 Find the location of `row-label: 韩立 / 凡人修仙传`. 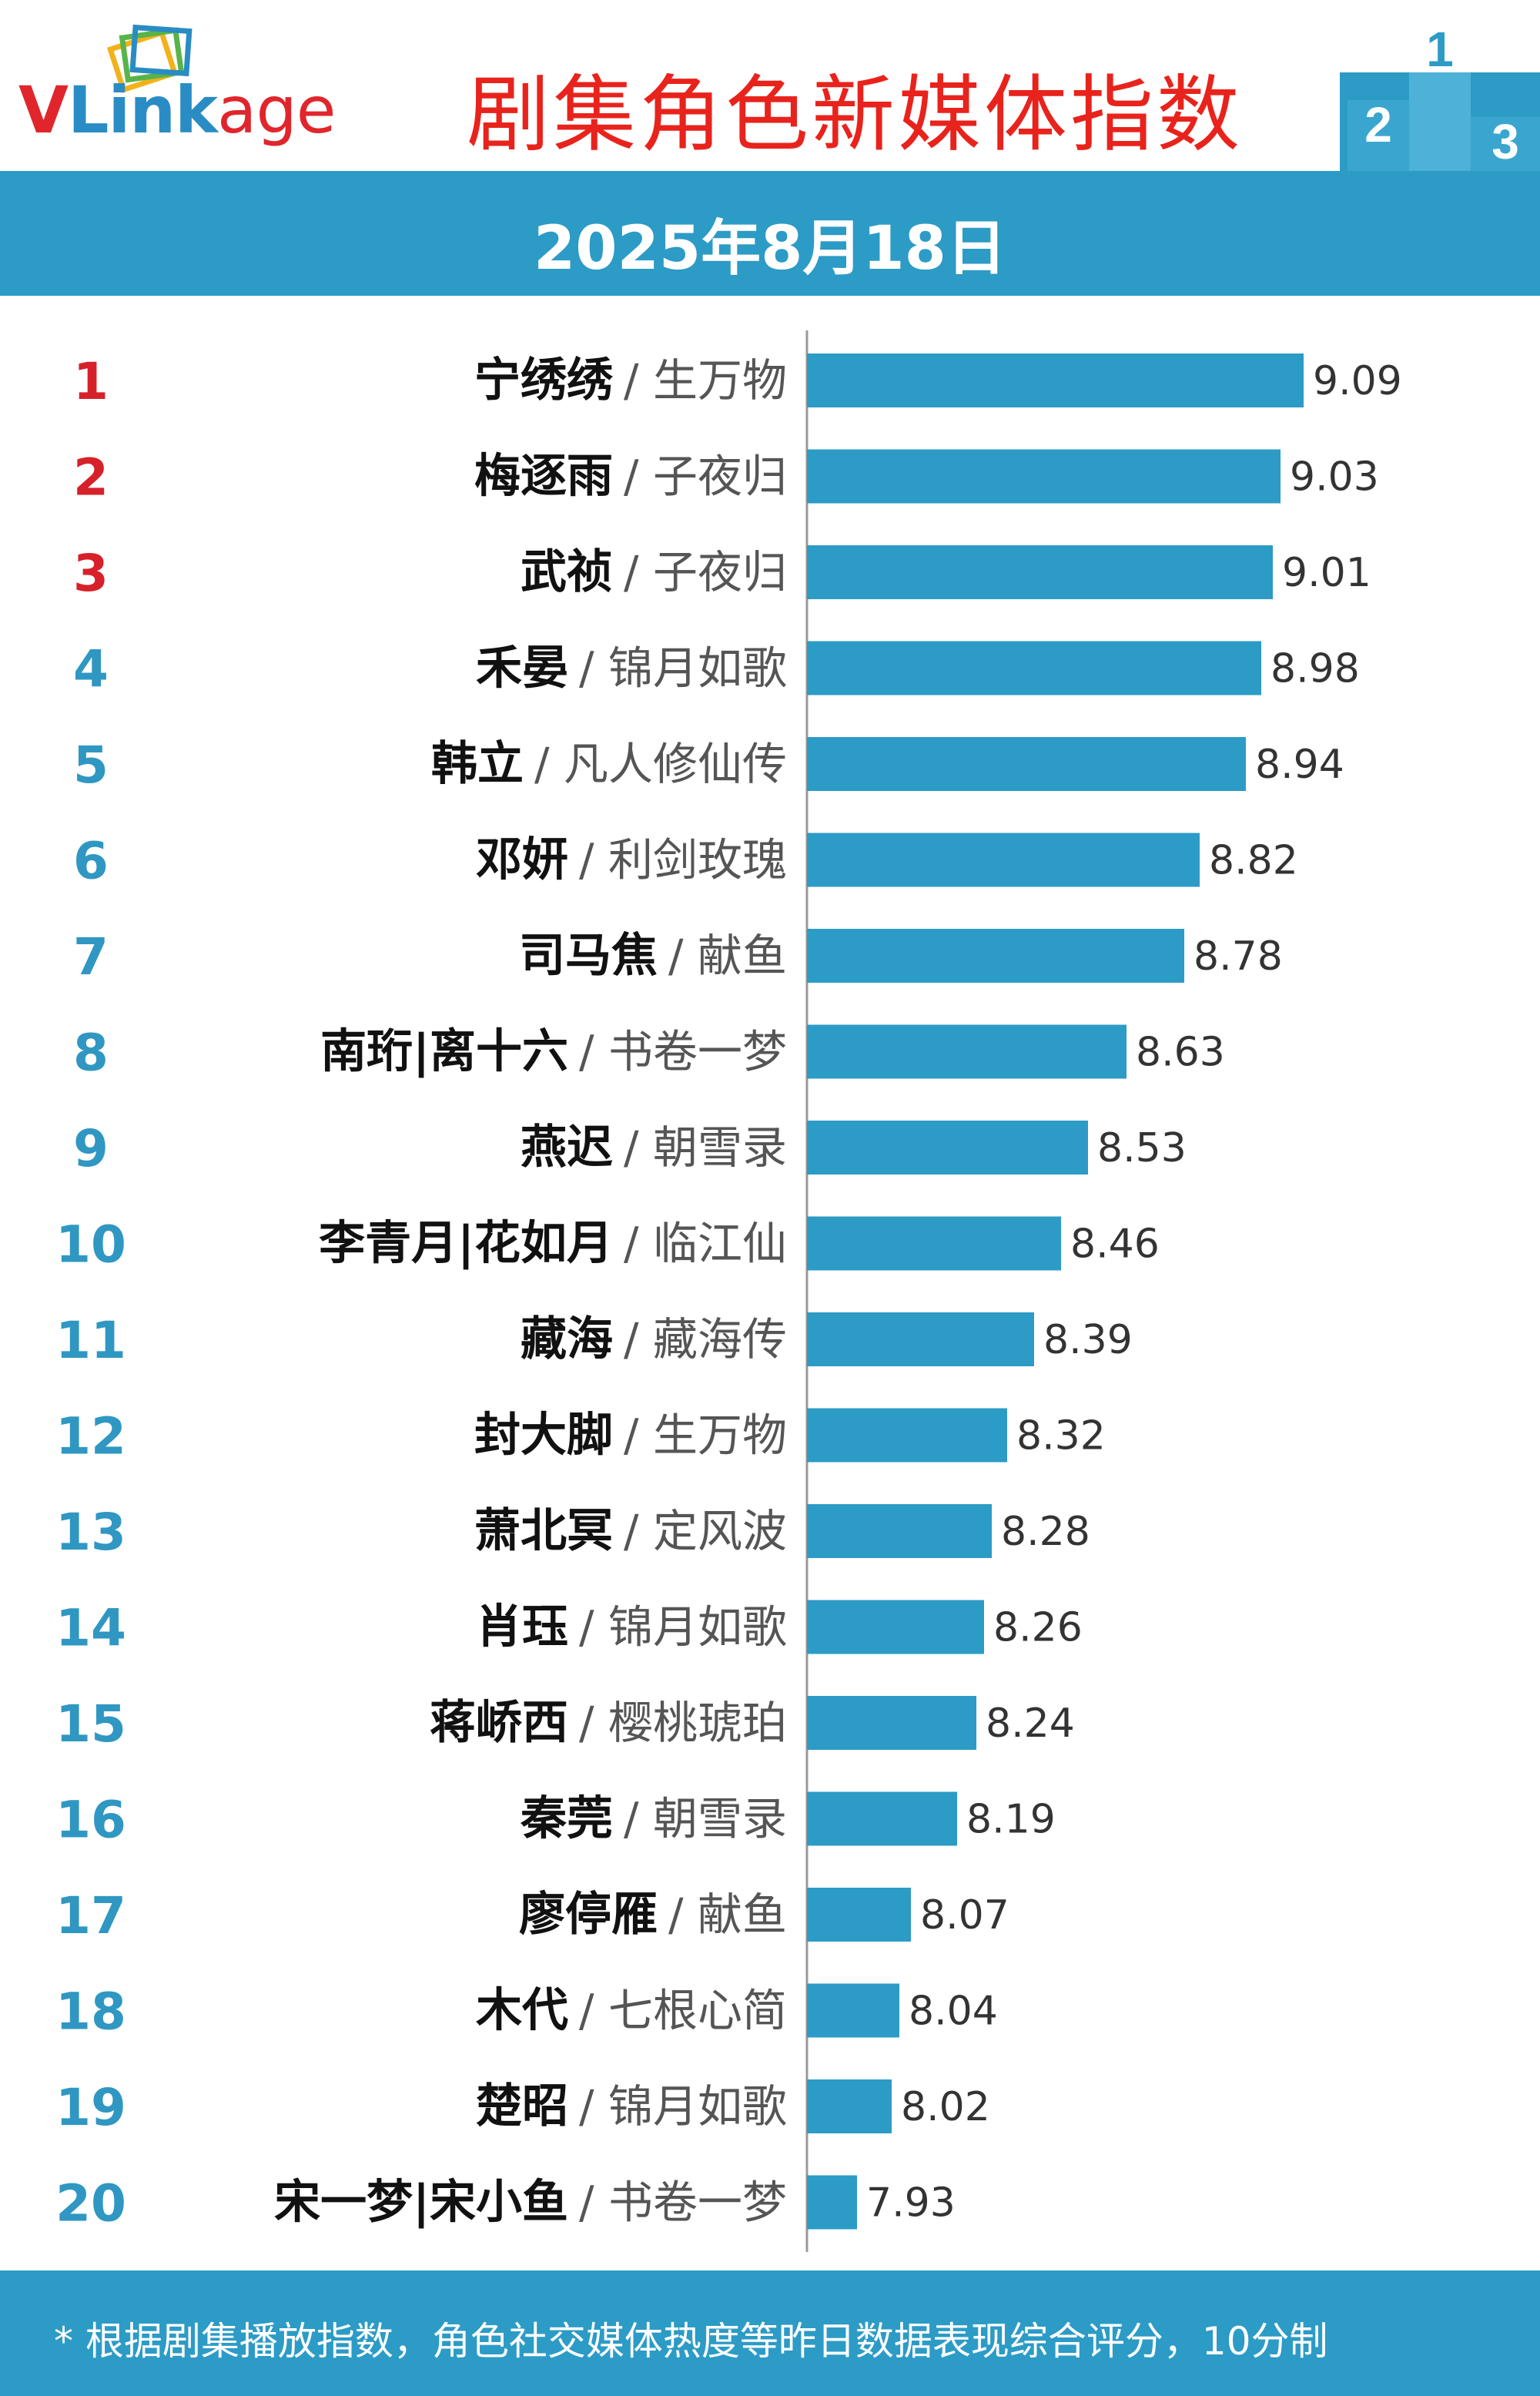

row-label: 韩立 / 凡人修仙传 is located at coordinates (609, 764).